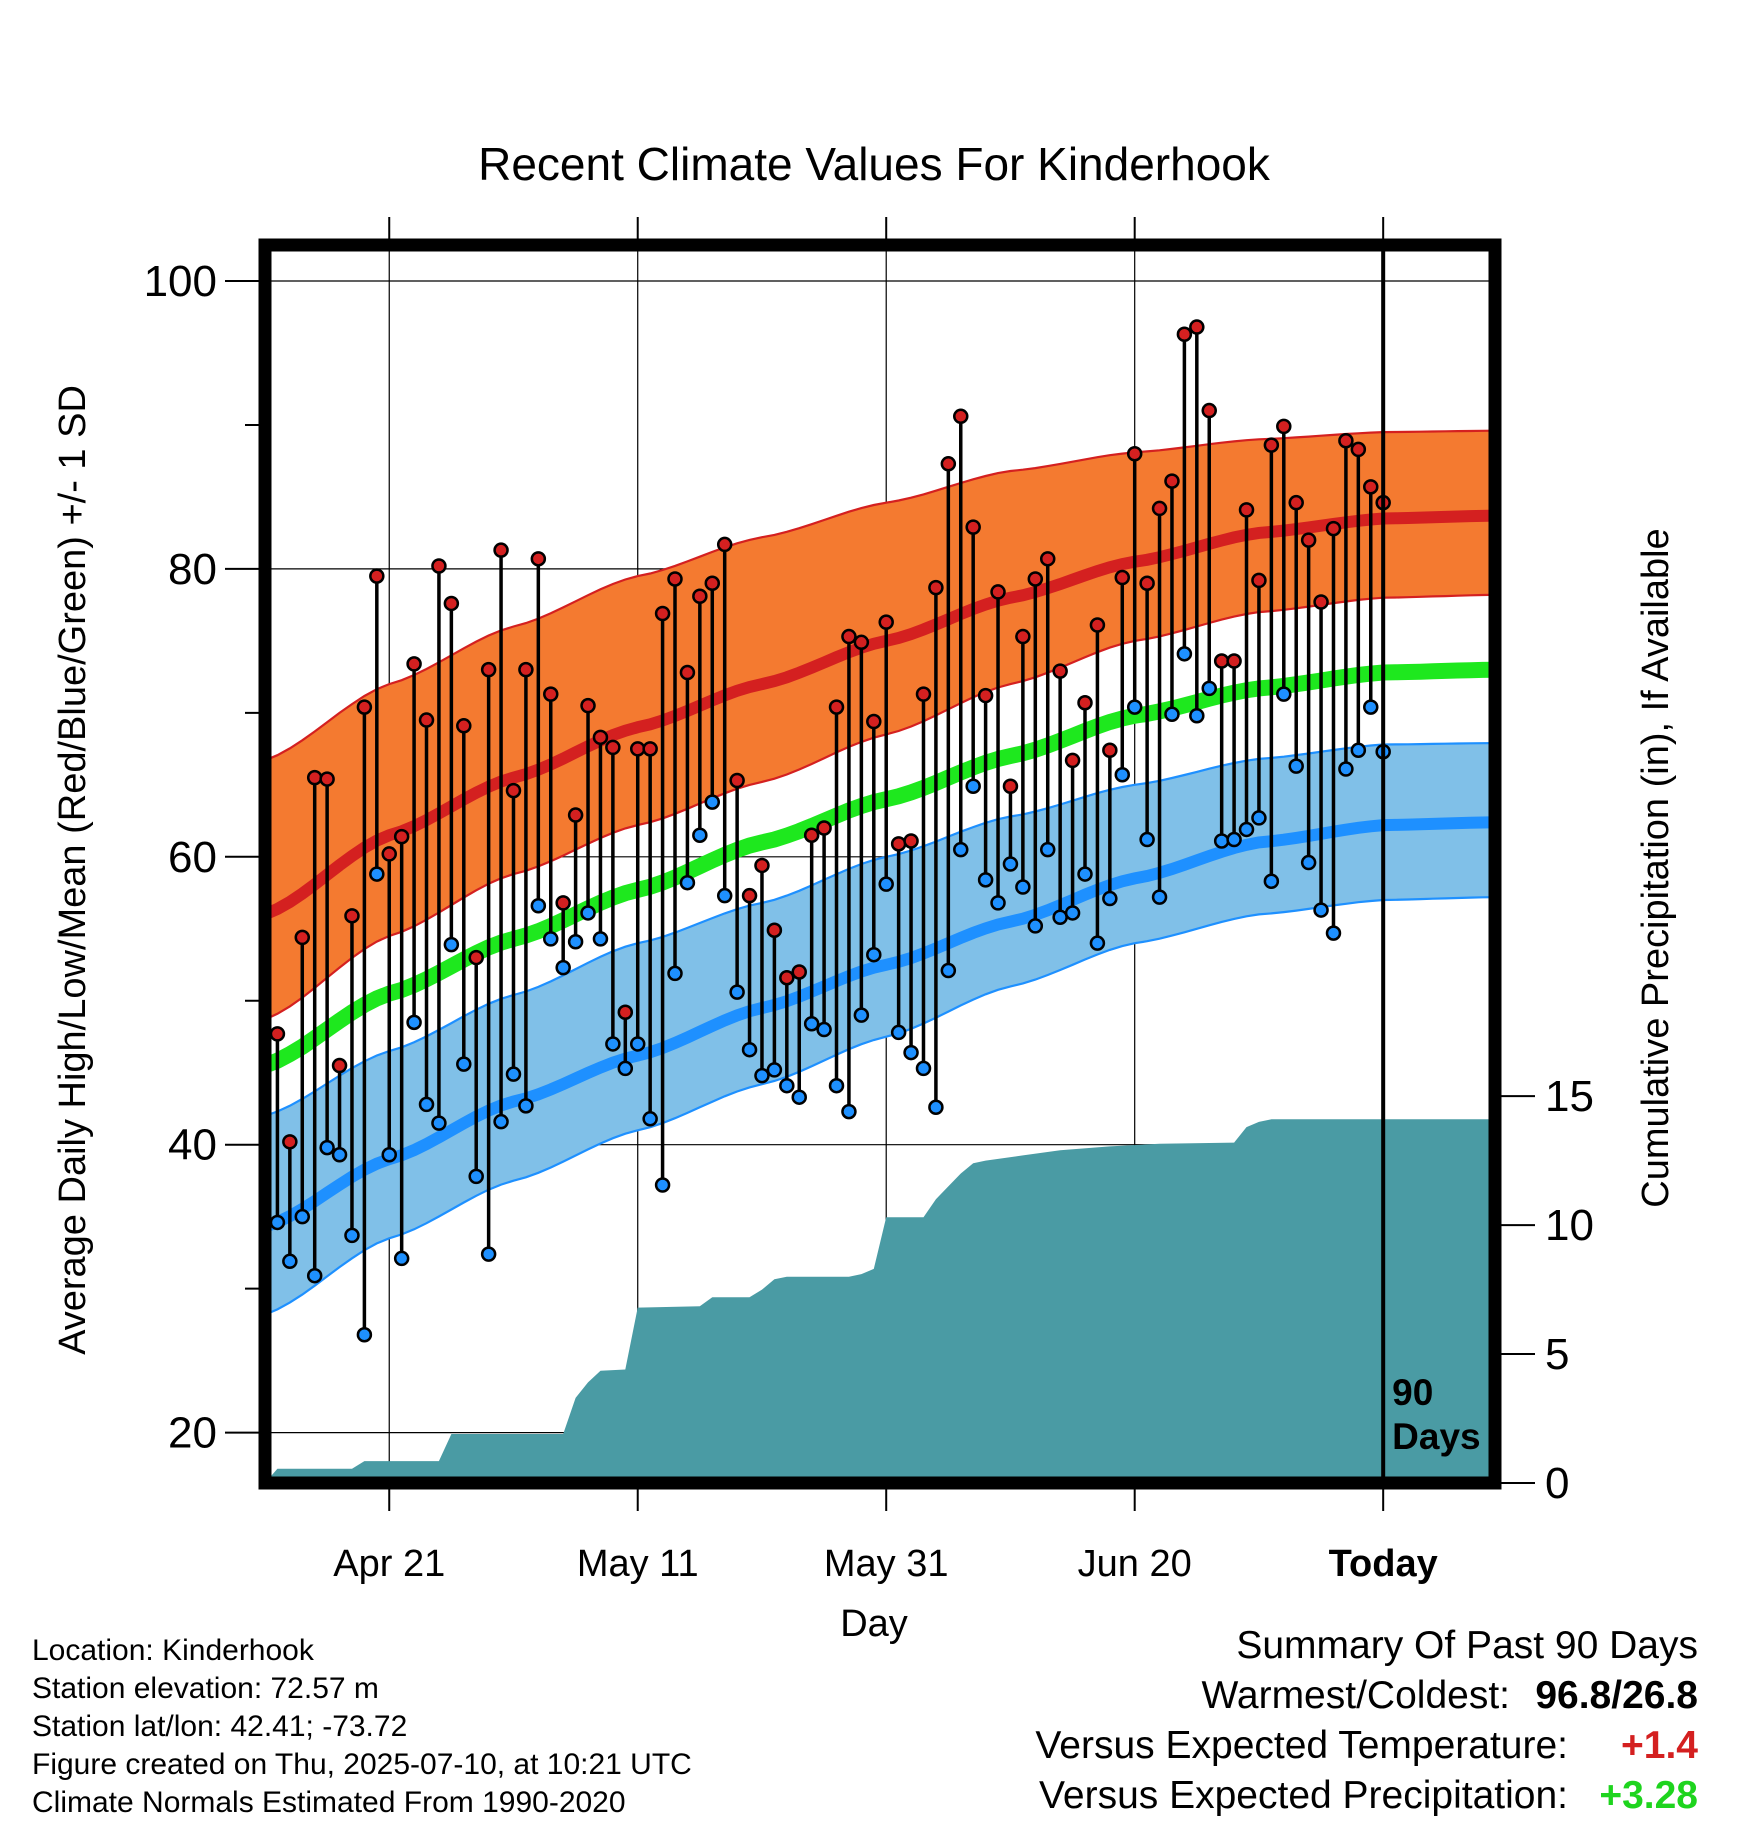  What do you see at coordinates (638, 1564) in the screenshot?
I see `x-tick-label: May 11` at bounding box center [638, 1564].